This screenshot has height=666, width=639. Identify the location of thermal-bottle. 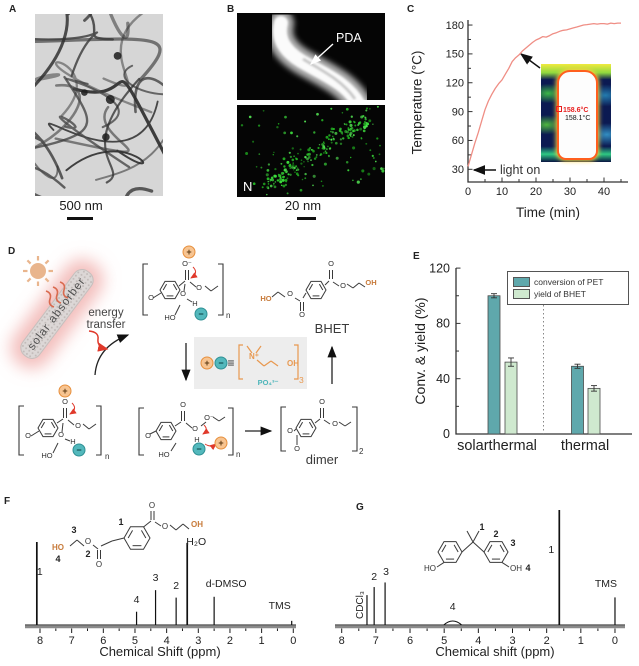
(577, 115).